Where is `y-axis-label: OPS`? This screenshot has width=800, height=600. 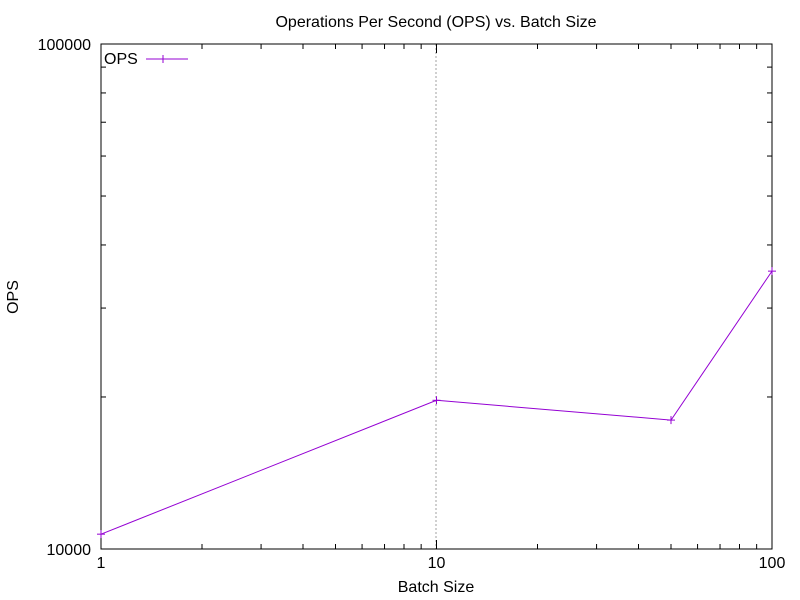
y-axis-label: OPS is located at coordinates (13, 297).